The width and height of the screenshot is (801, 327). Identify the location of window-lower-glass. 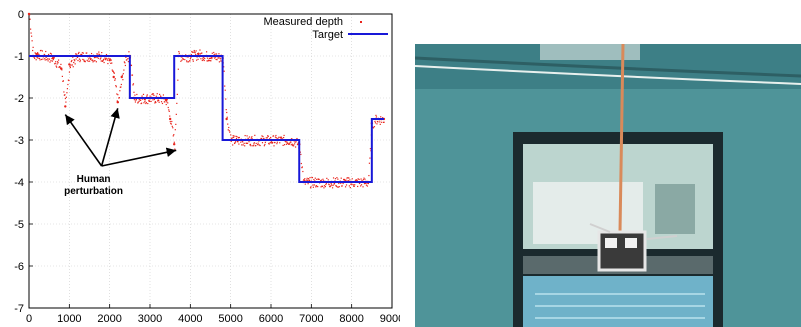
(618, 301).